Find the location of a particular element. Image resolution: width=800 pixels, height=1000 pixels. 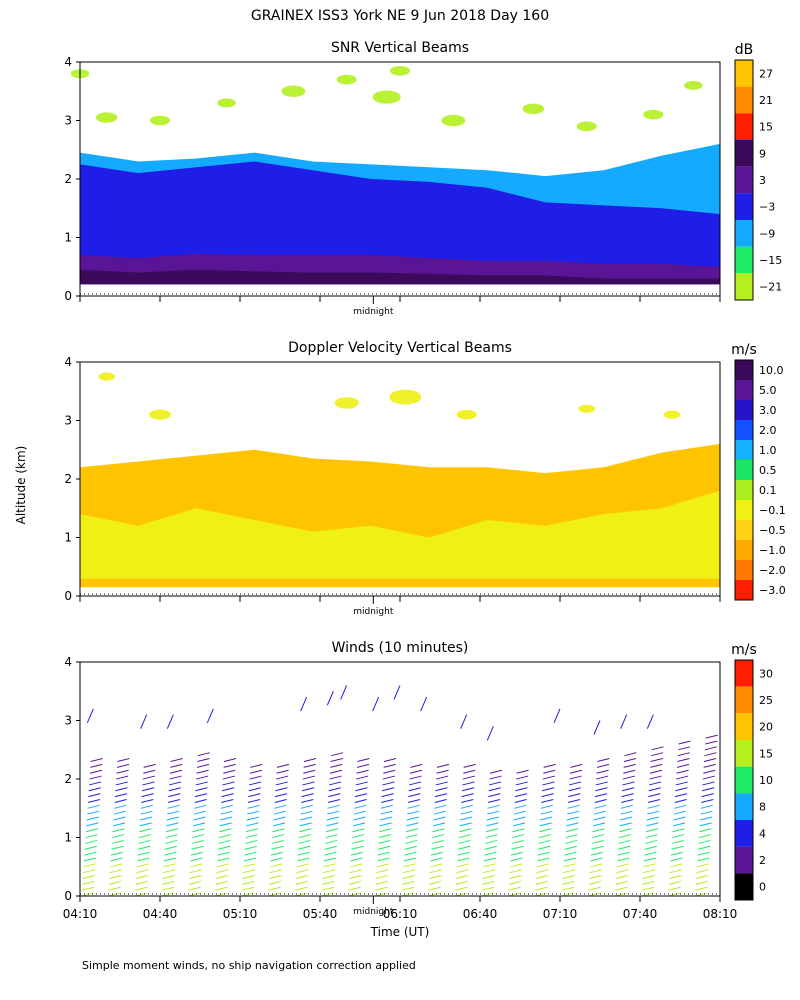

y-tick-label: 3 is located at coordinates (68, 121).